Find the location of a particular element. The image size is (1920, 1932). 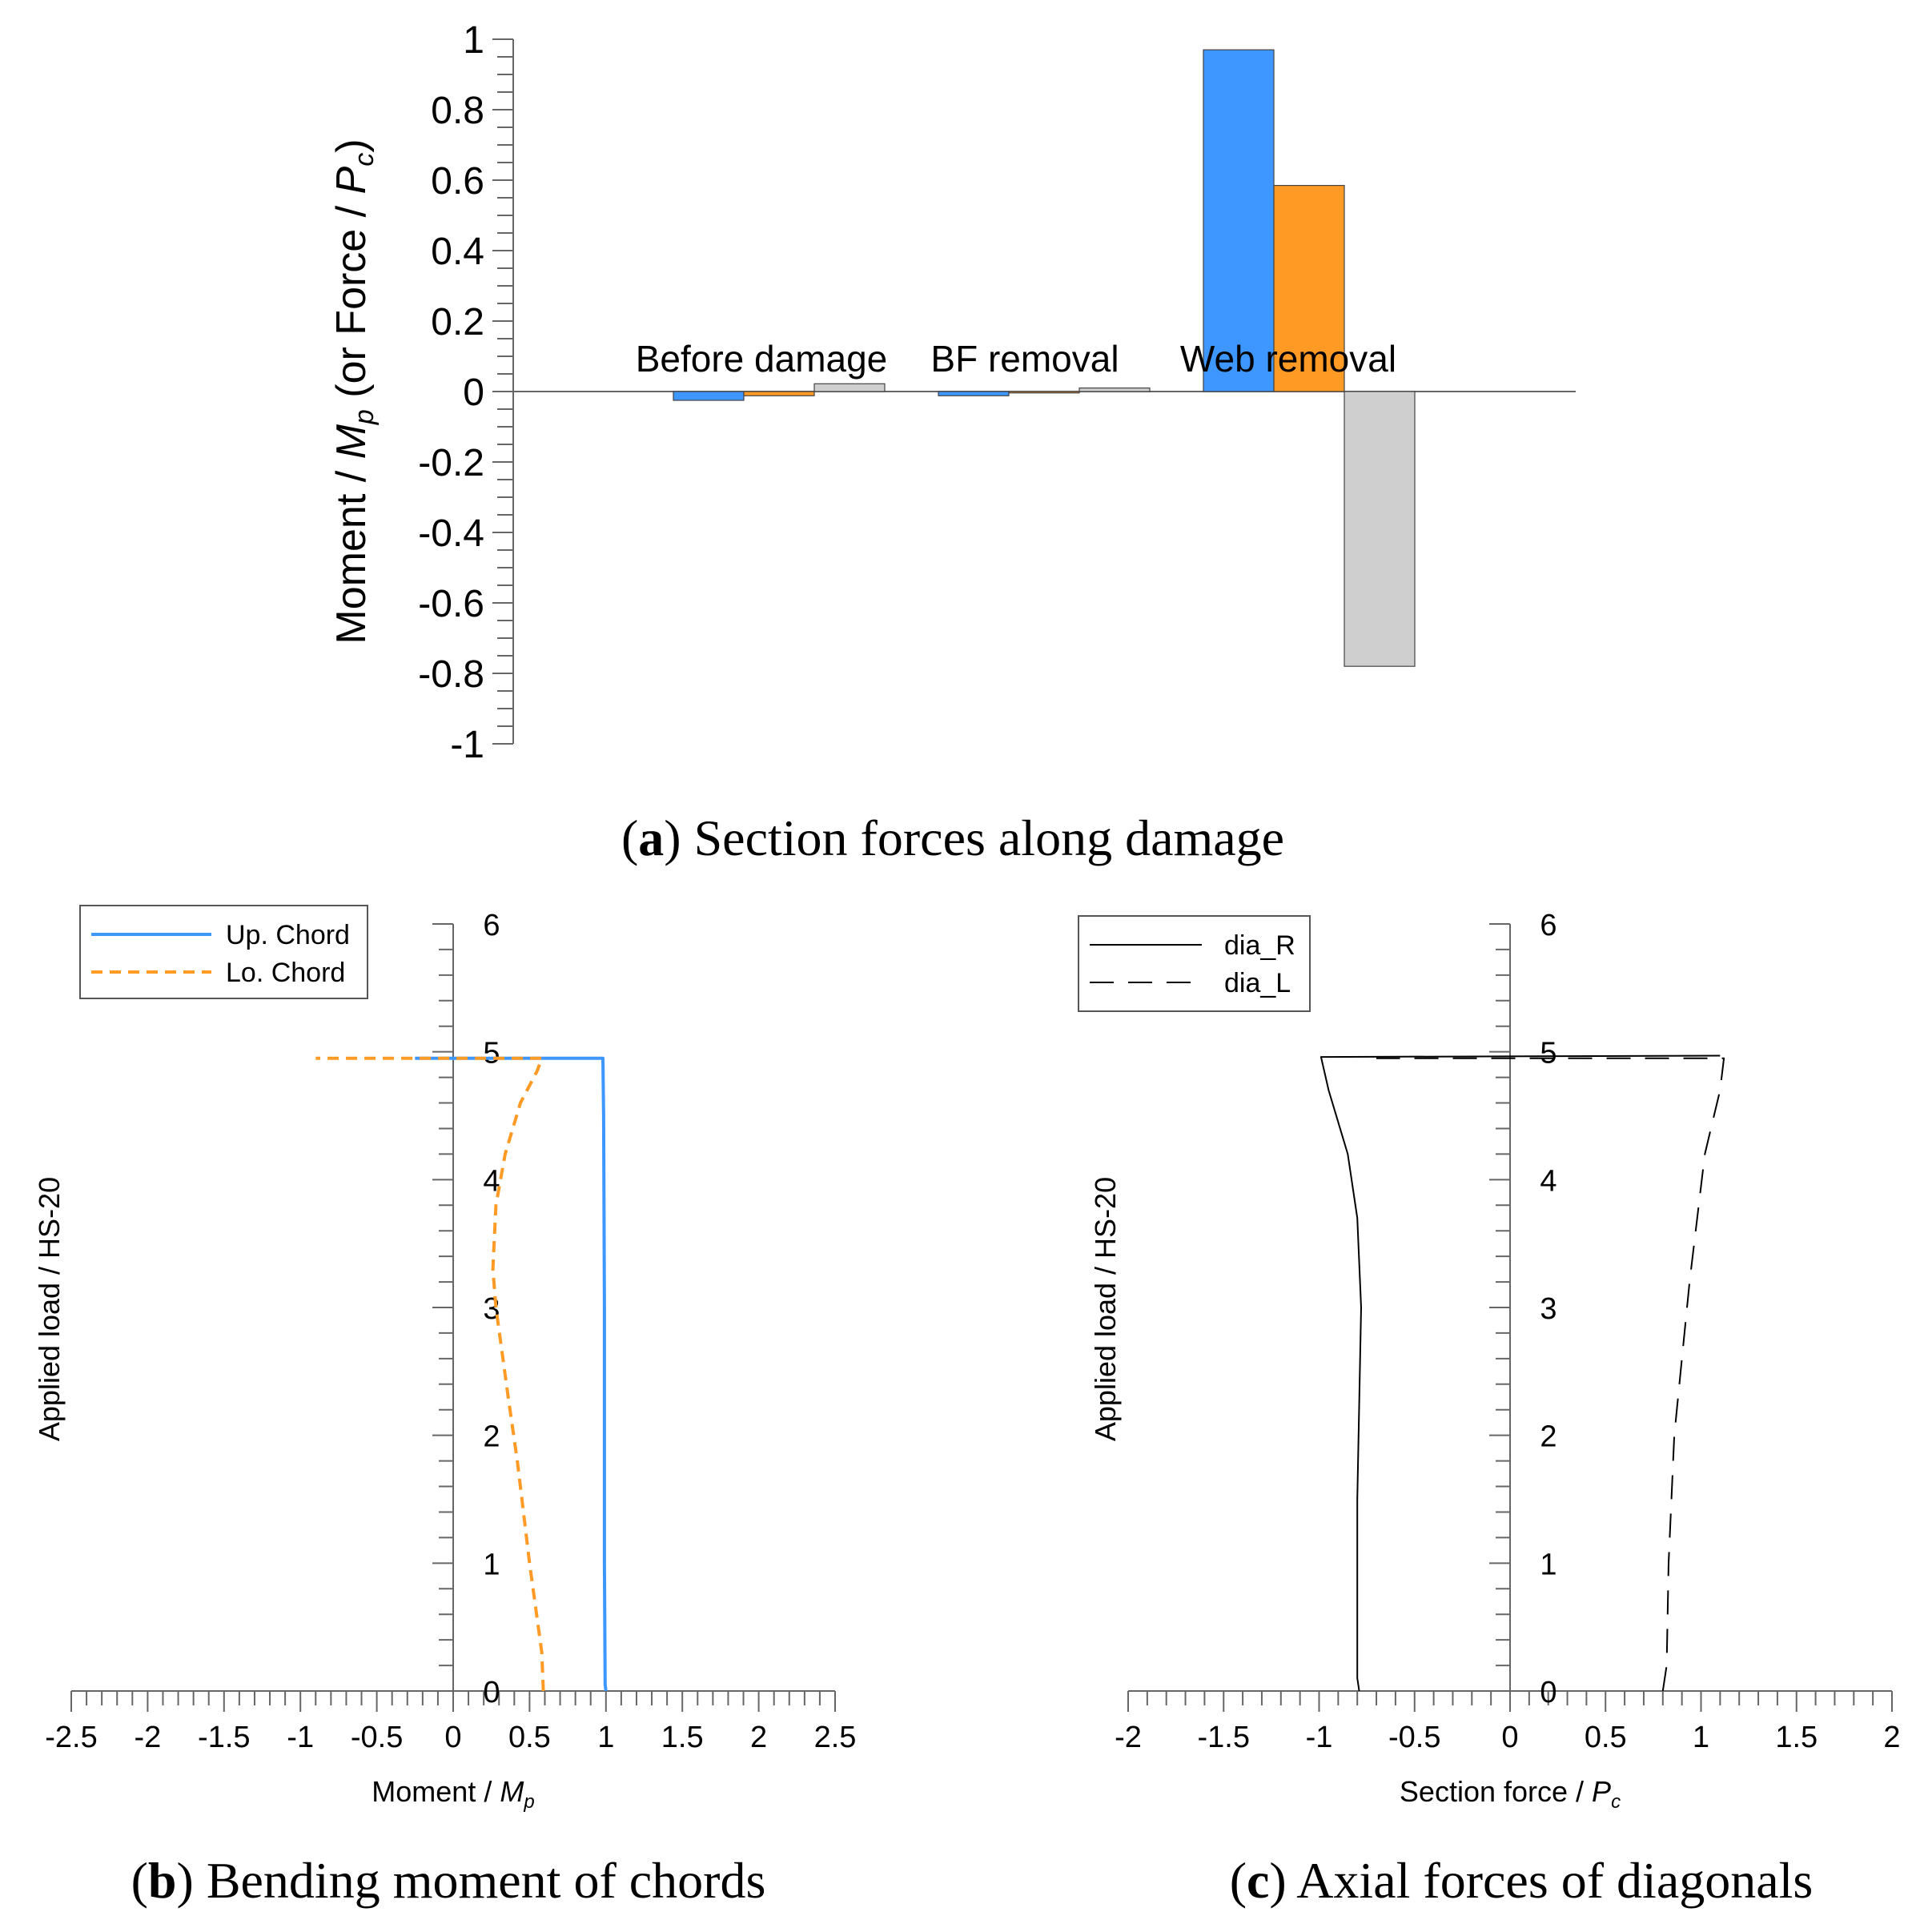

category-label: BF removal is located at coordinates (1024, 359).